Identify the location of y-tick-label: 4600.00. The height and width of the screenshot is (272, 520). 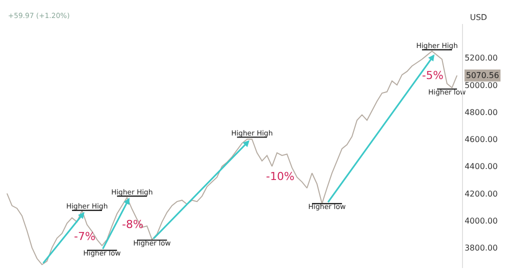
(481, 139).